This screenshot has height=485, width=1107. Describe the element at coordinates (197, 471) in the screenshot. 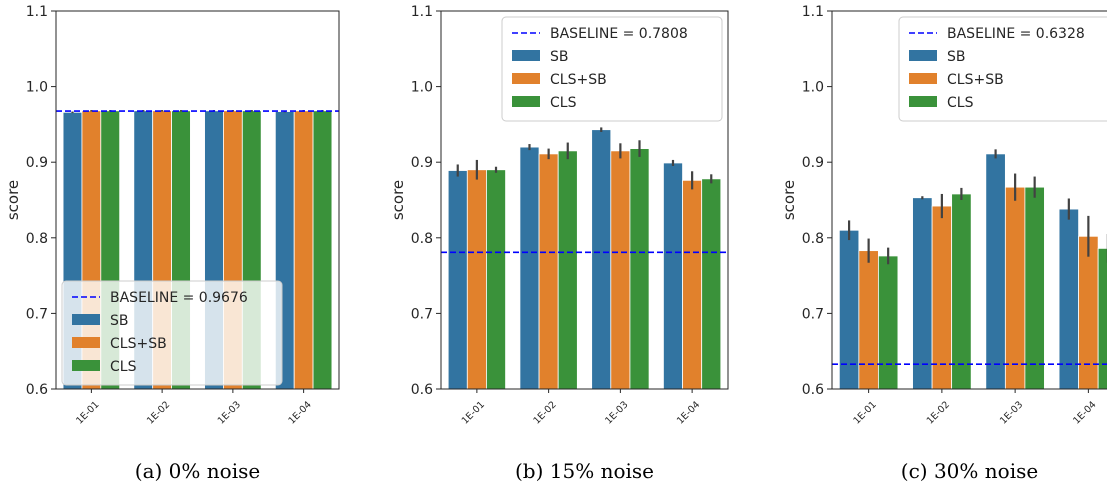

I see `panel-caption: (a) 0% noise` at that location.